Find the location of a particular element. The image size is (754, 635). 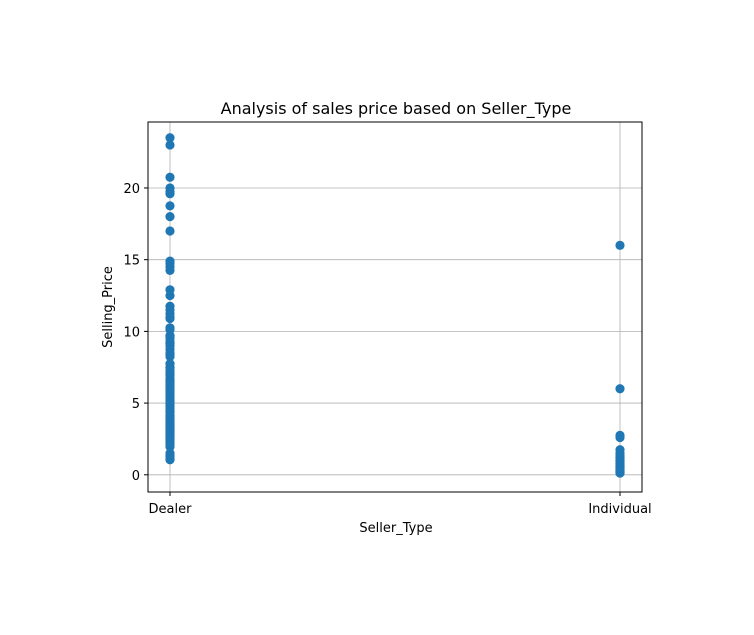

x-axis-label: Seller_Type is located at coordinates (395, 528).